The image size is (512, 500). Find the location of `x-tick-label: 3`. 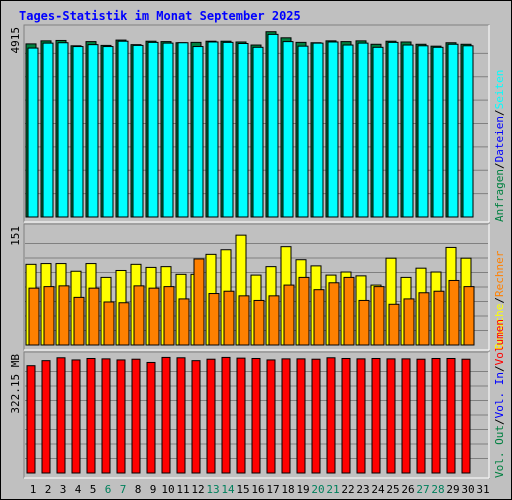

x-tick-label: 3 is located at coordinates (63, 489).